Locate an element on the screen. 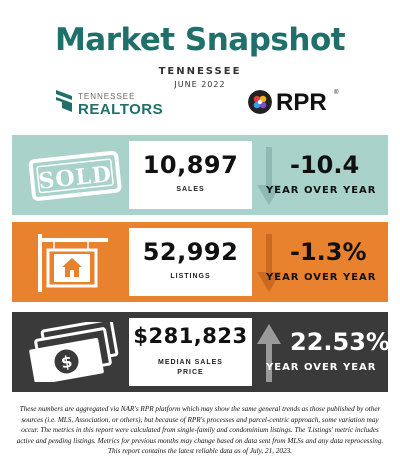  listings-card: 52,992 LISTINGS is located at coordinates (190, 262).